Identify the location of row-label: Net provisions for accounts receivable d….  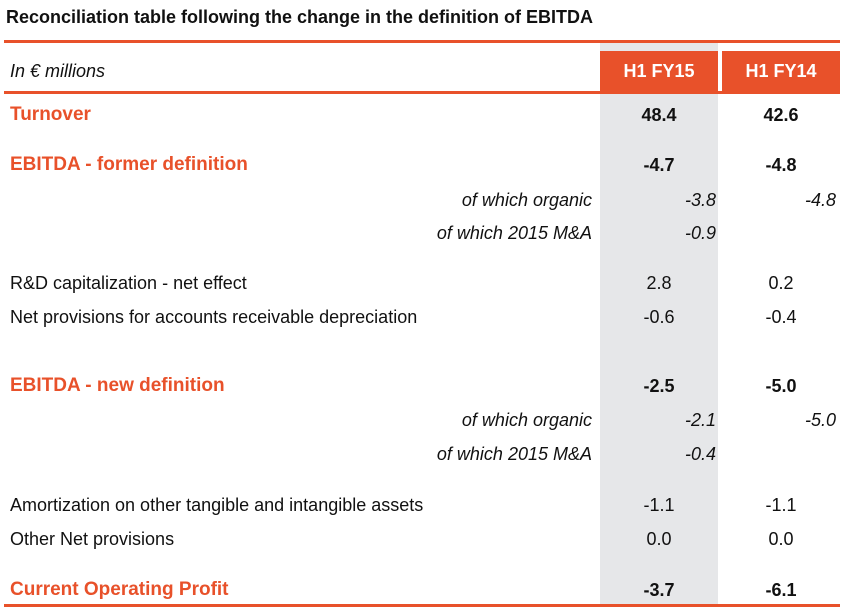
(214, 317).